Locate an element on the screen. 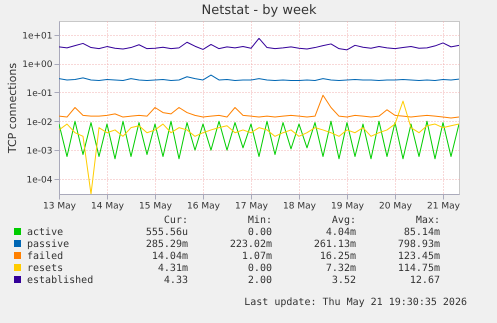  legend-label: resets is located at coordinates (45, 269).